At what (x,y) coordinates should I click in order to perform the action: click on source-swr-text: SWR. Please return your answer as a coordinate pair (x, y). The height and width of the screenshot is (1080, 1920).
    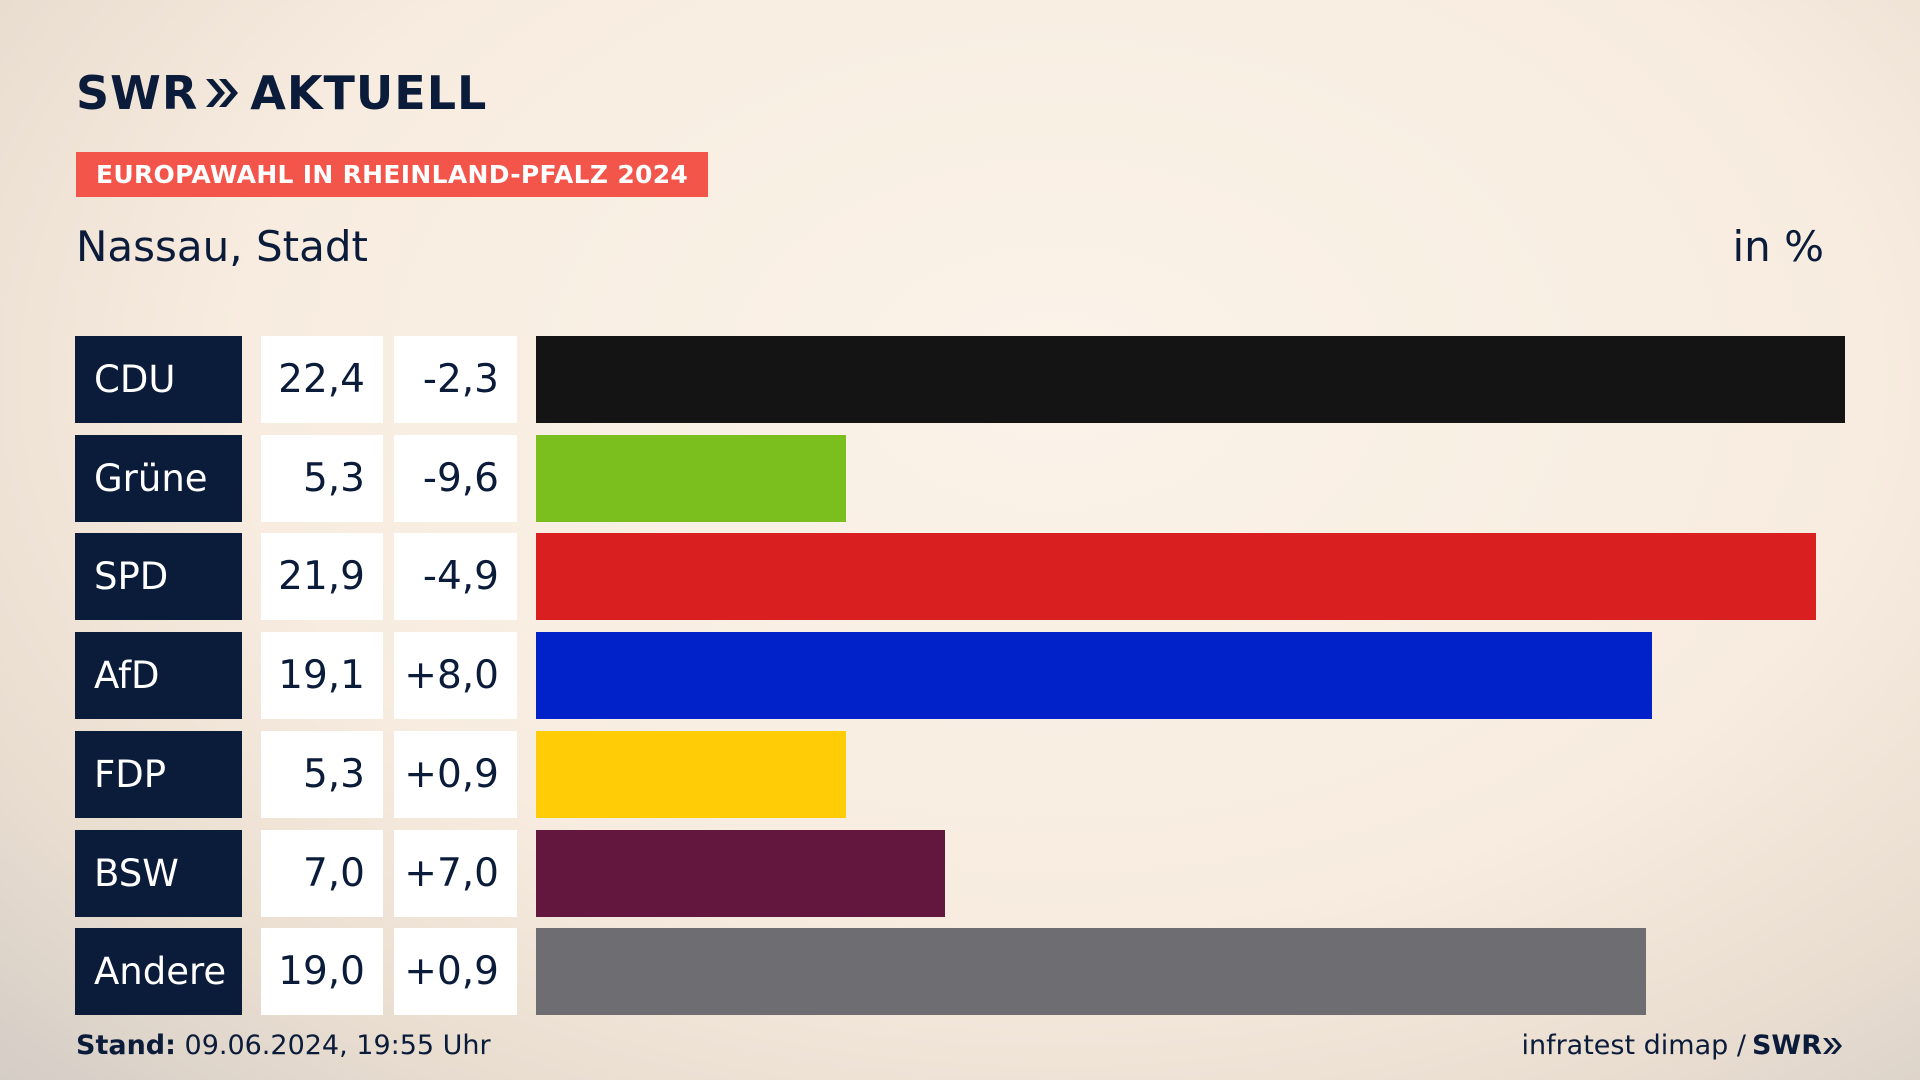
    Looking at the image, I should click on (1786, 1045).